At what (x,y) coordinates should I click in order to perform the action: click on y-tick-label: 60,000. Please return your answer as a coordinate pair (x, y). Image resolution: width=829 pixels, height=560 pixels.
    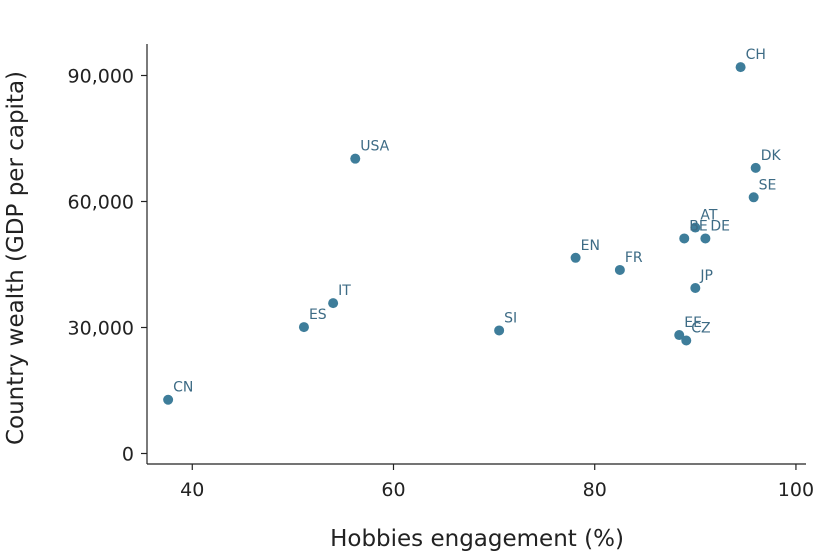
    Looking at the image, I should click on (101, 203).